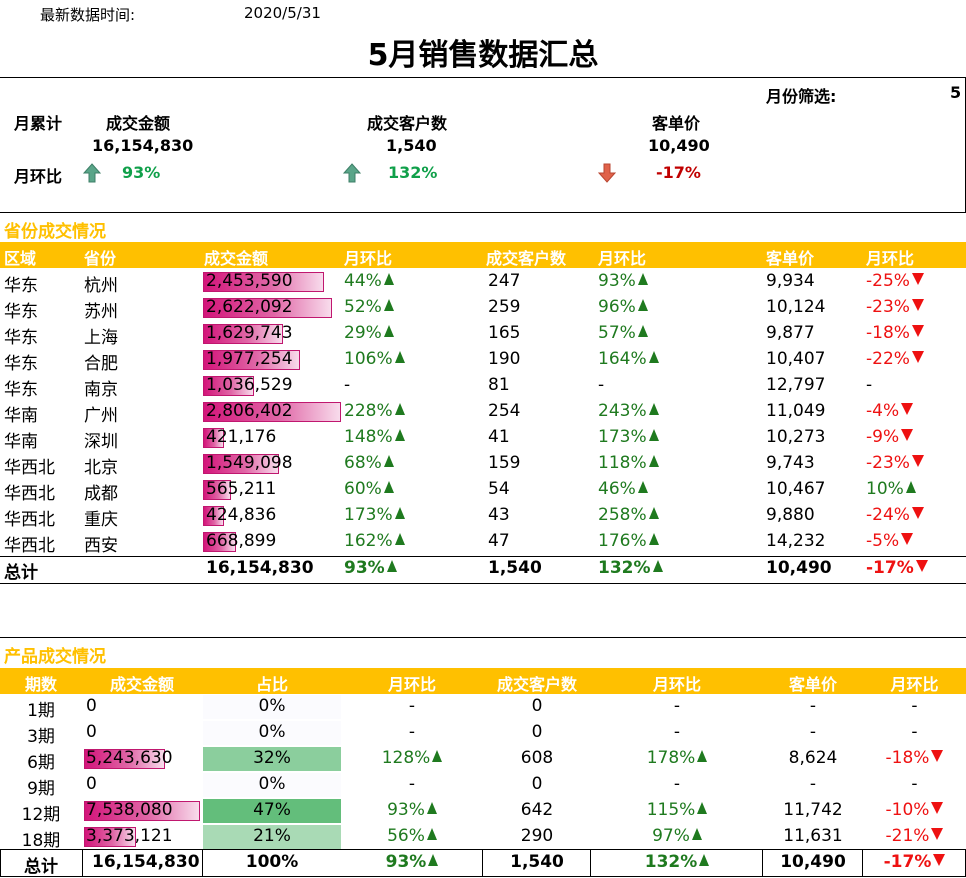  I want to click on cell-customers: 43, so click(499, 515).